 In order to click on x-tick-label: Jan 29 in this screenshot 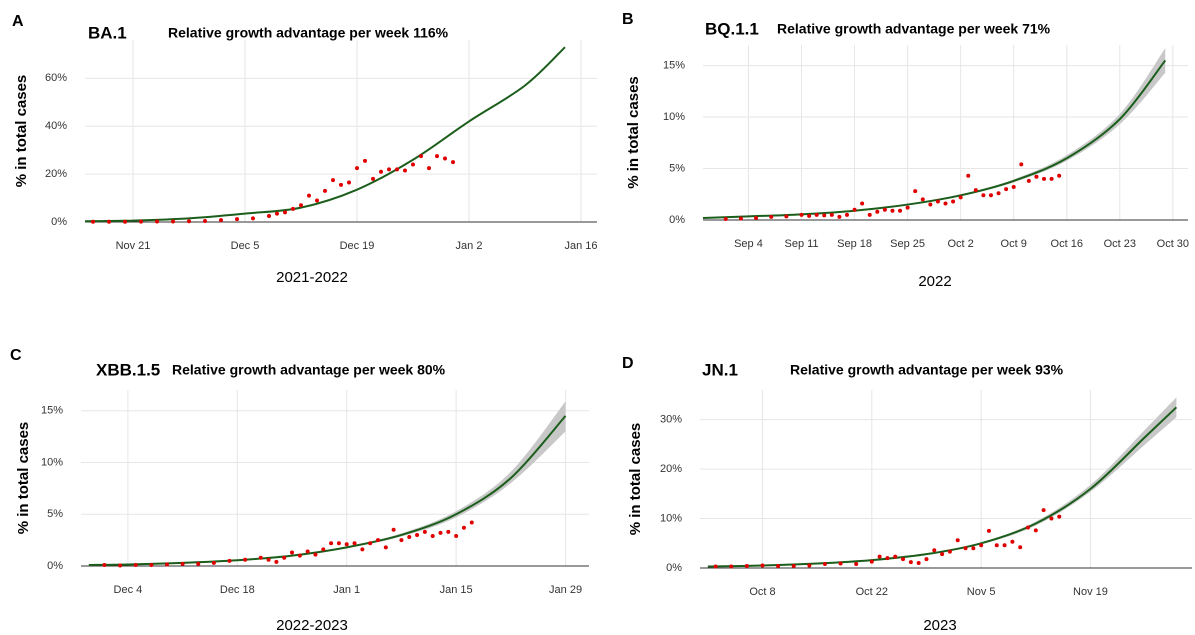, I will do `click(565, 590)`.